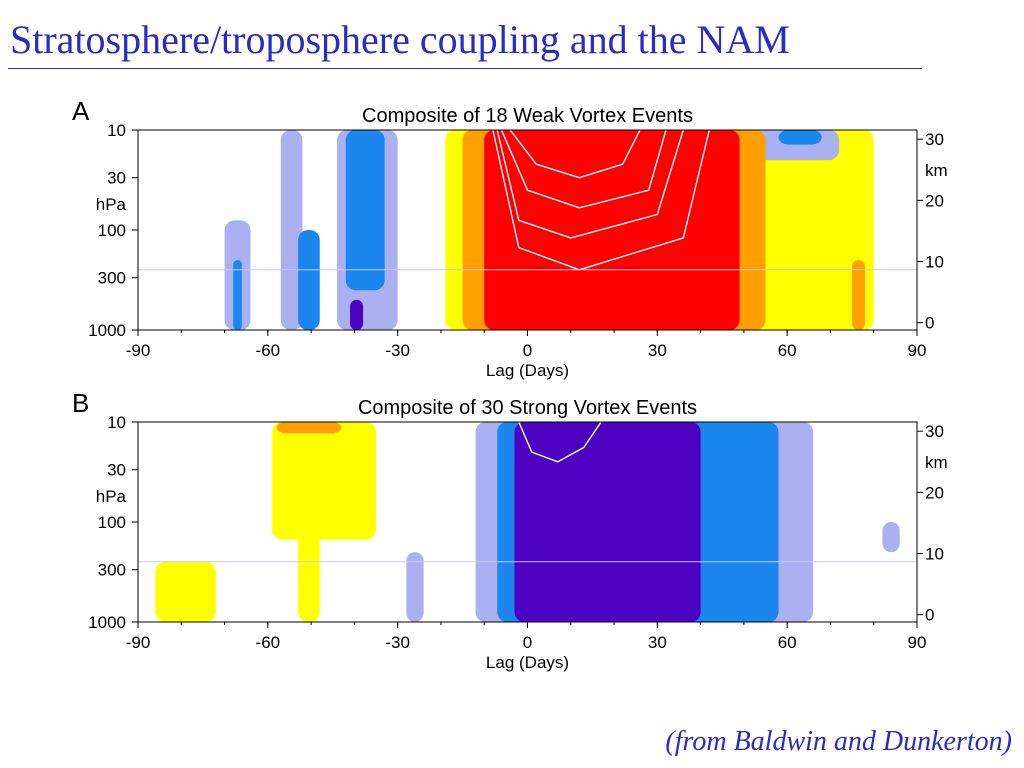 Image resolution: width=1024 pixels, height=768 pixels. Describe the element at coordinates (838, 741) in the screenshot. I see `citation: (from Baldwin and Dunkerton)` at that location.